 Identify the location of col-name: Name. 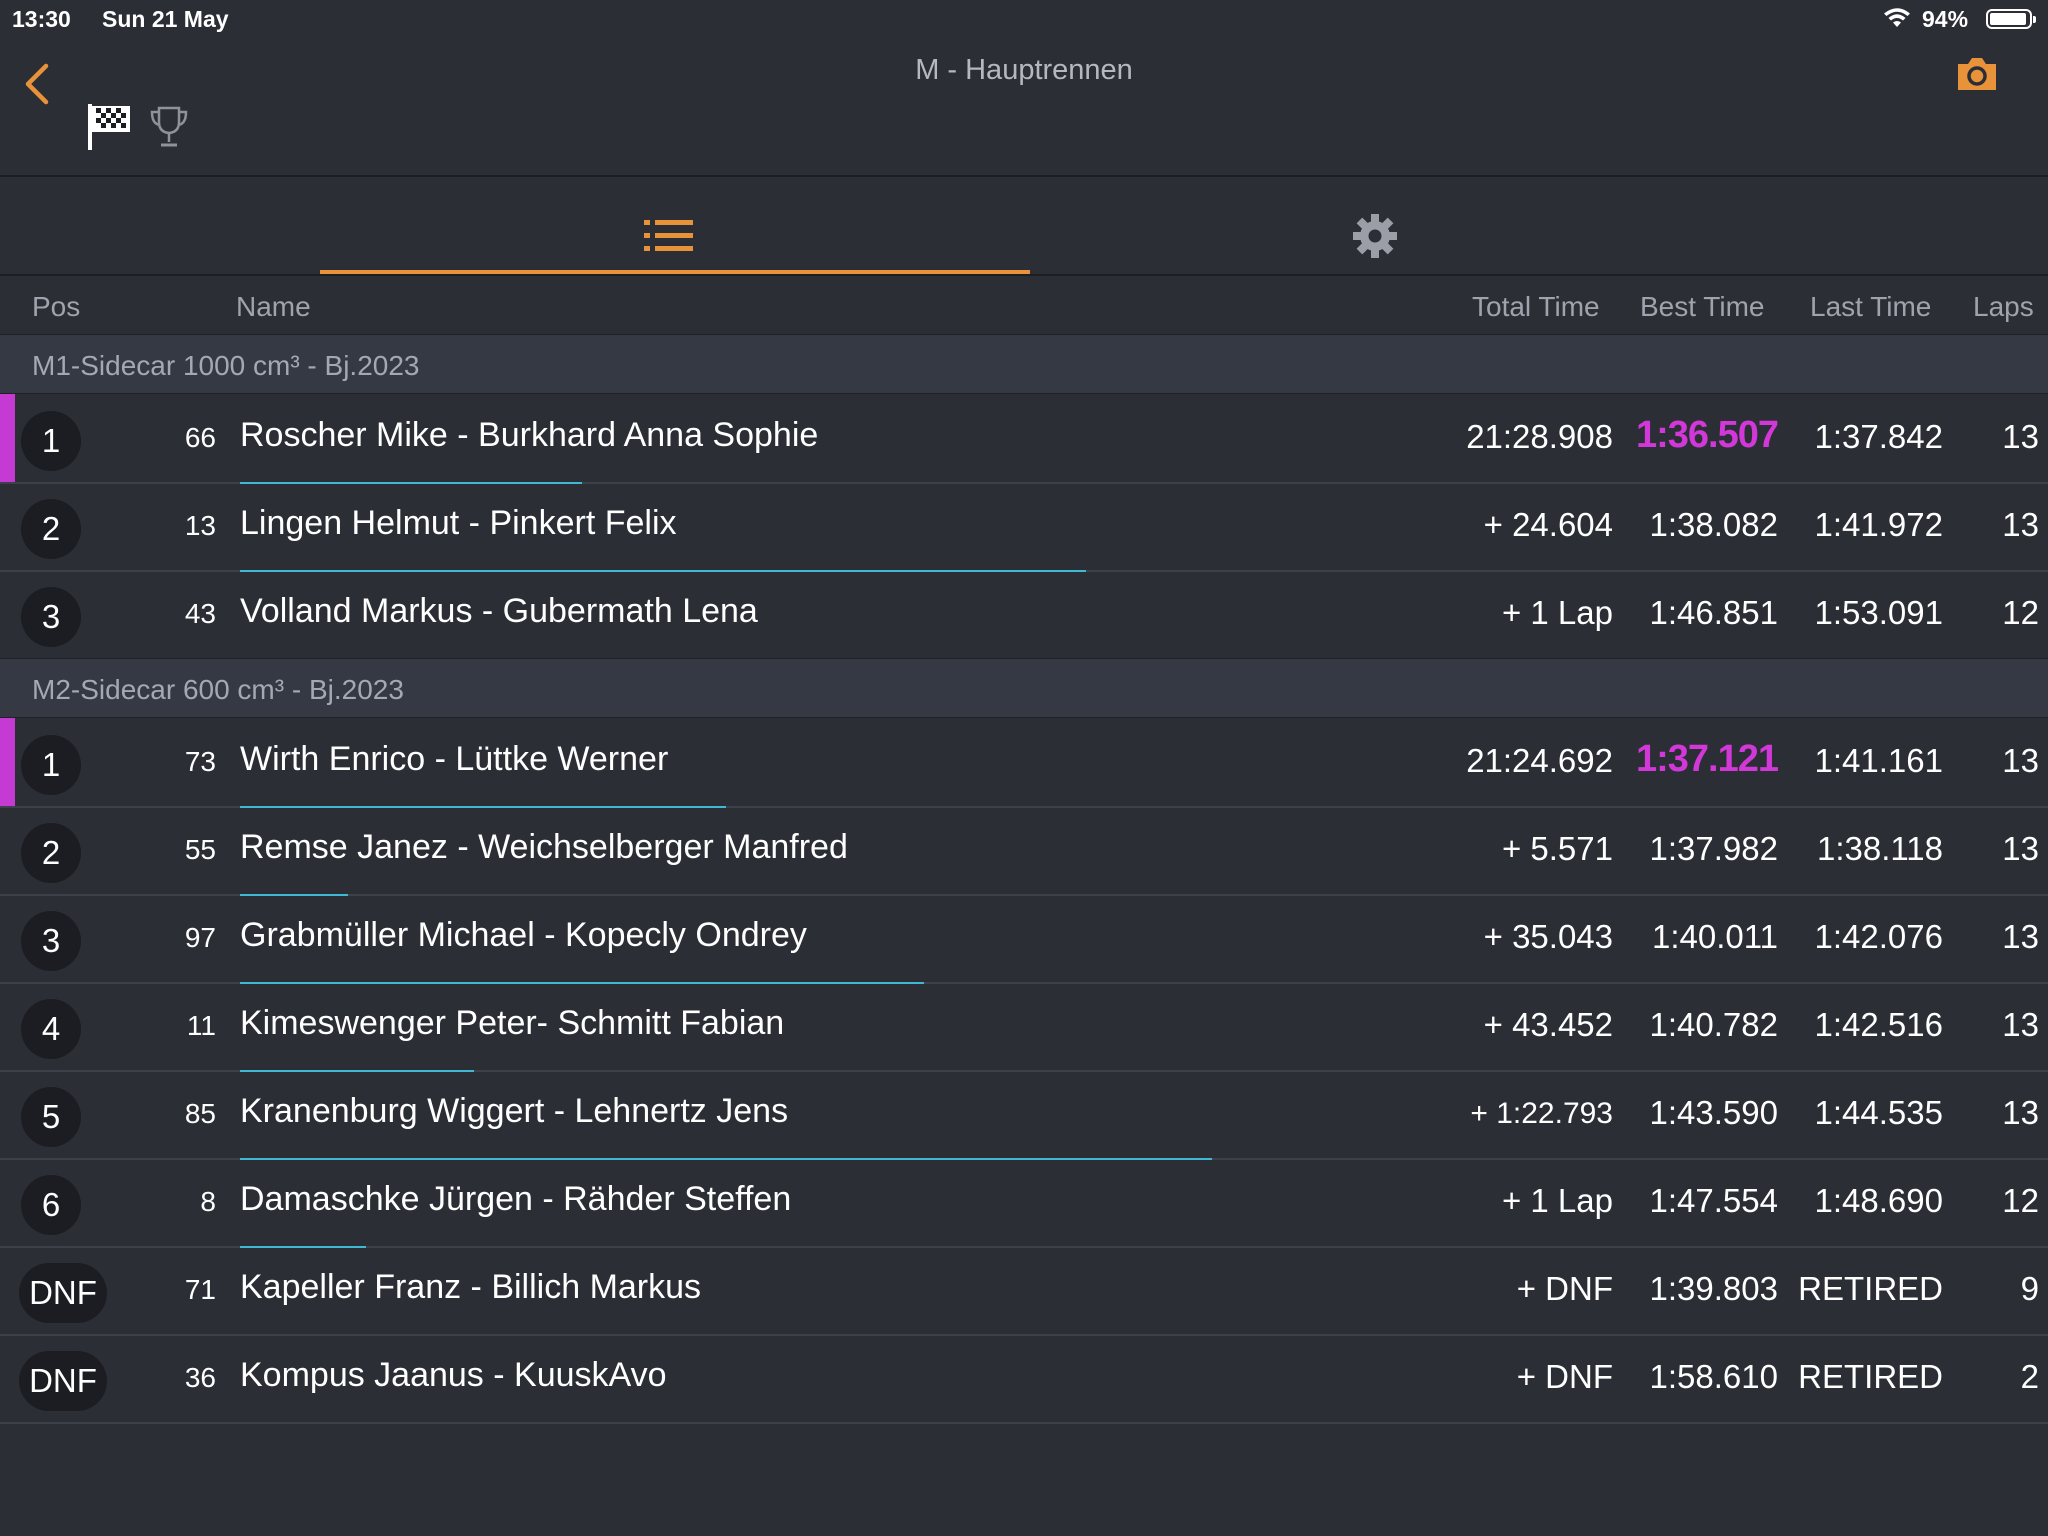
(273, 306).